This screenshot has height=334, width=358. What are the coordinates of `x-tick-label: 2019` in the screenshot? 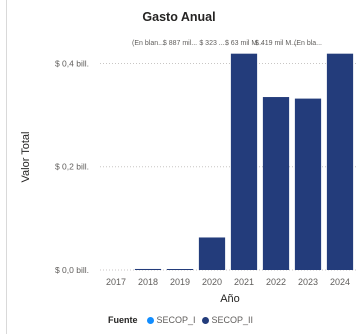 It's located at (180, 282).